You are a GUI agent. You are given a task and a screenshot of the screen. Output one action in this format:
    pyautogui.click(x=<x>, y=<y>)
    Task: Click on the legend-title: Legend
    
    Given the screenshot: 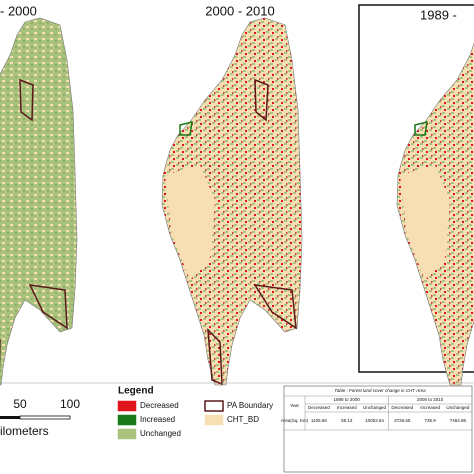 What is the action you would take?
    pyautogui.click(x=136, y=391)
    